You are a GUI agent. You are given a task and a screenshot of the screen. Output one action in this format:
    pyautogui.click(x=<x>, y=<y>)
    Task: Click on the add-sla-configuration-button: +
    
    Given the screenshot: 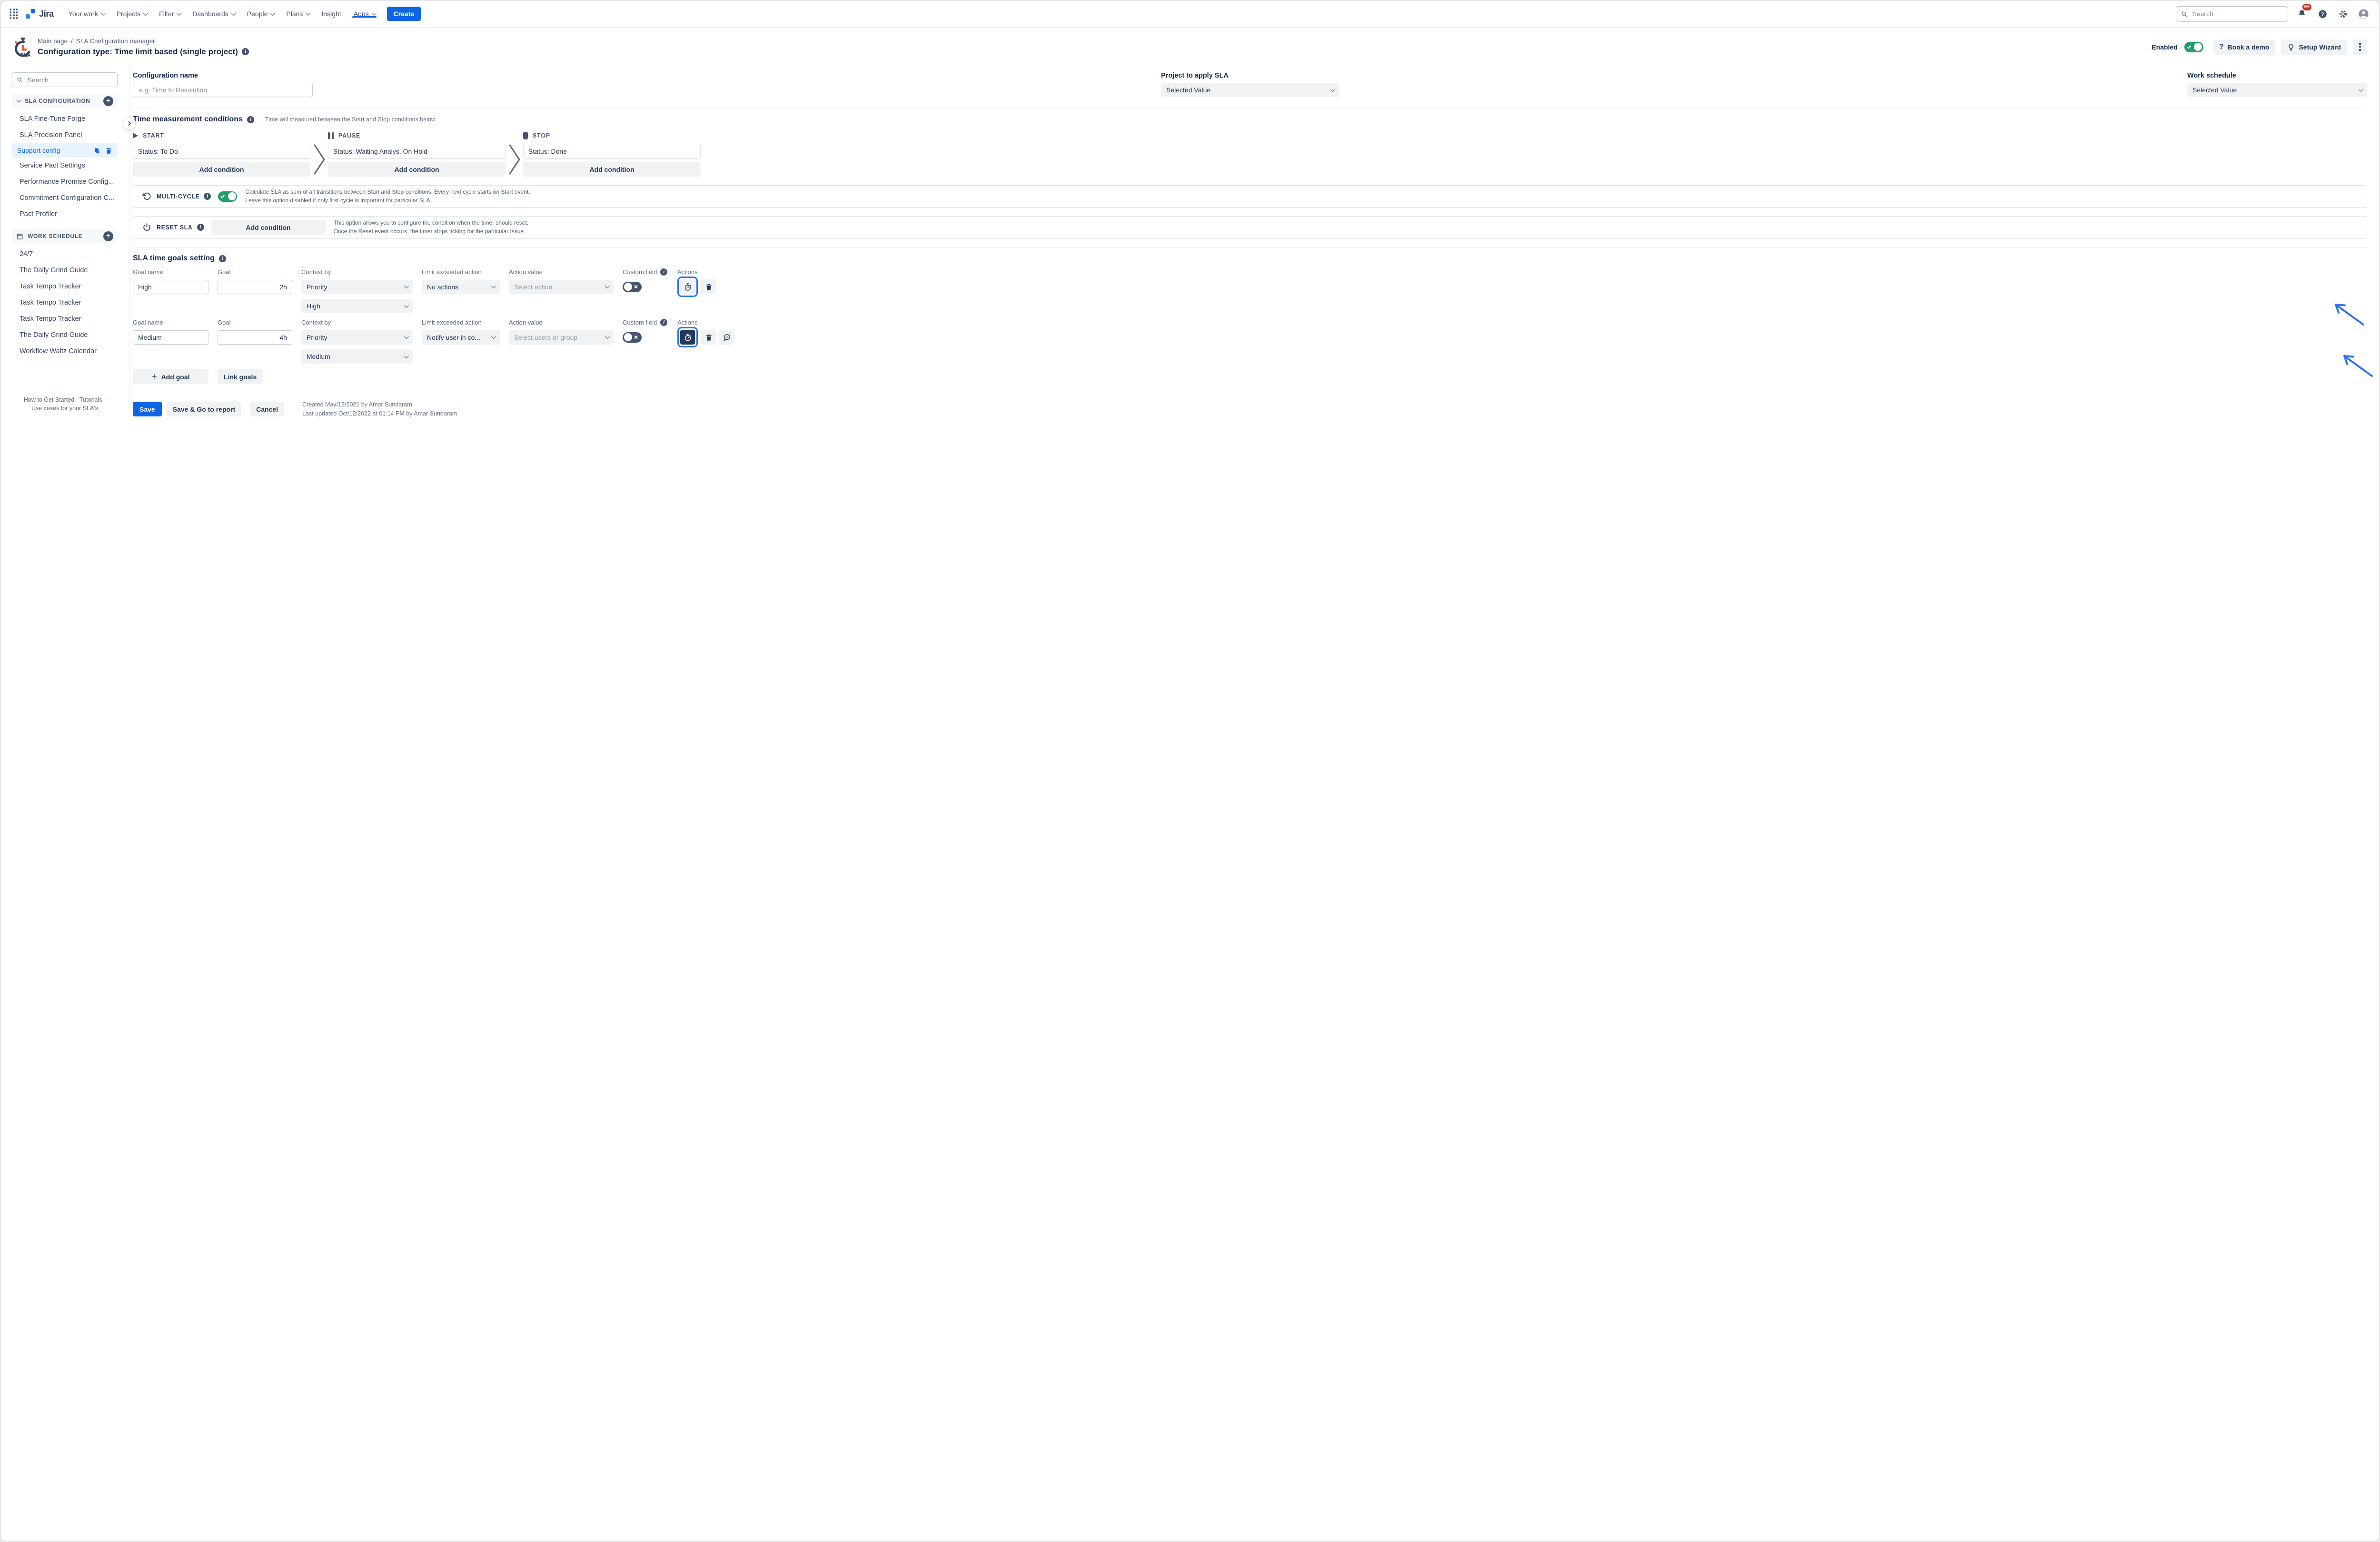 What is the action you would take?
    pyautogui.click(x=108, y=101)
    